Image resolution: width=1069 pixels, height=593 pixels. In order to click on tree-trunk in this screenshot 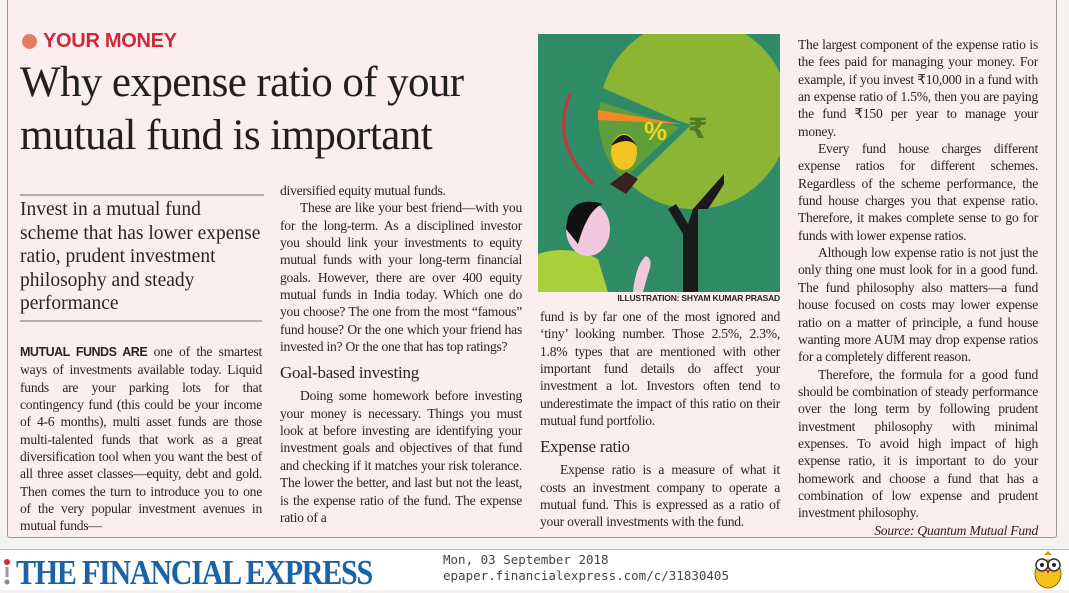, I will do `click(696, 233)`.